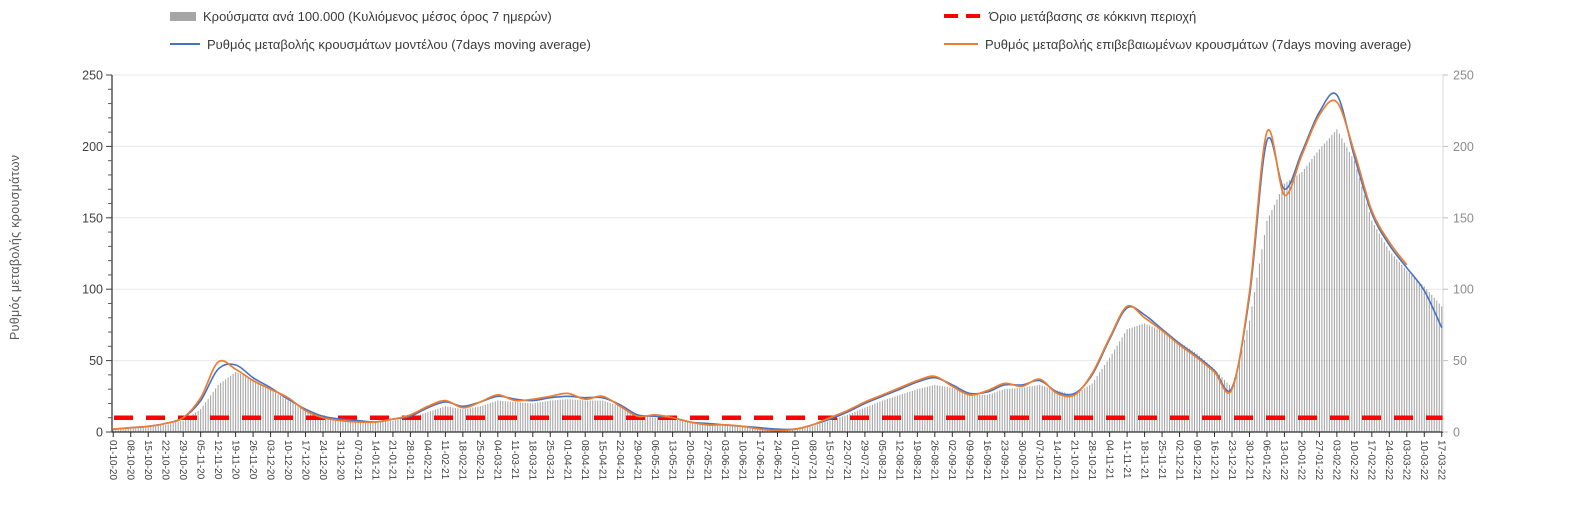 This screenshot has height=515, width=1579. I want to click on svg-text: 24-06-21, so click(776, 460).